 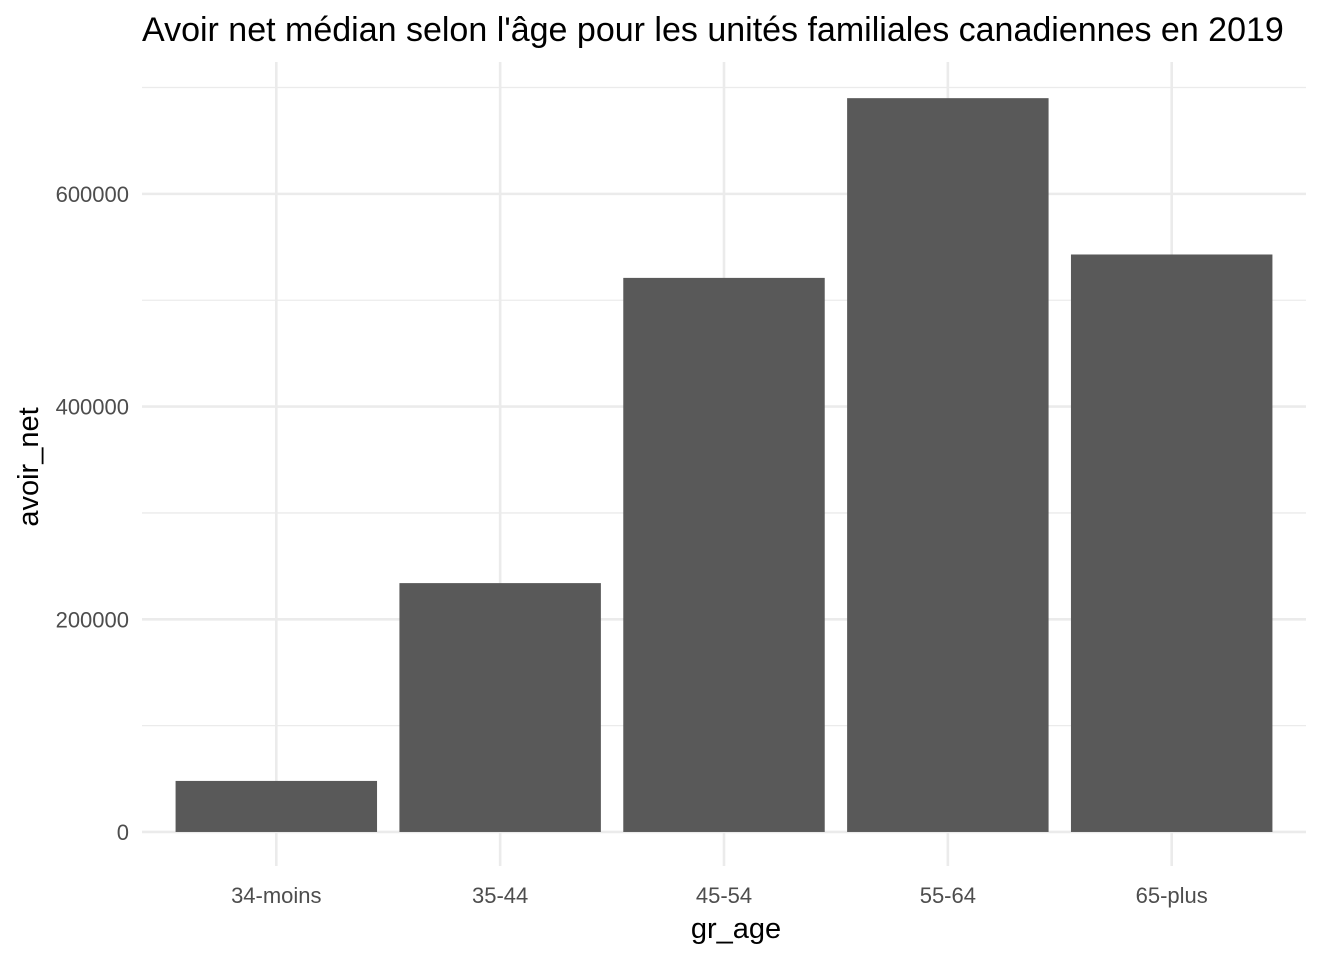 I want to click on x-tick-label: 55-64, so click(x=948, y=895).